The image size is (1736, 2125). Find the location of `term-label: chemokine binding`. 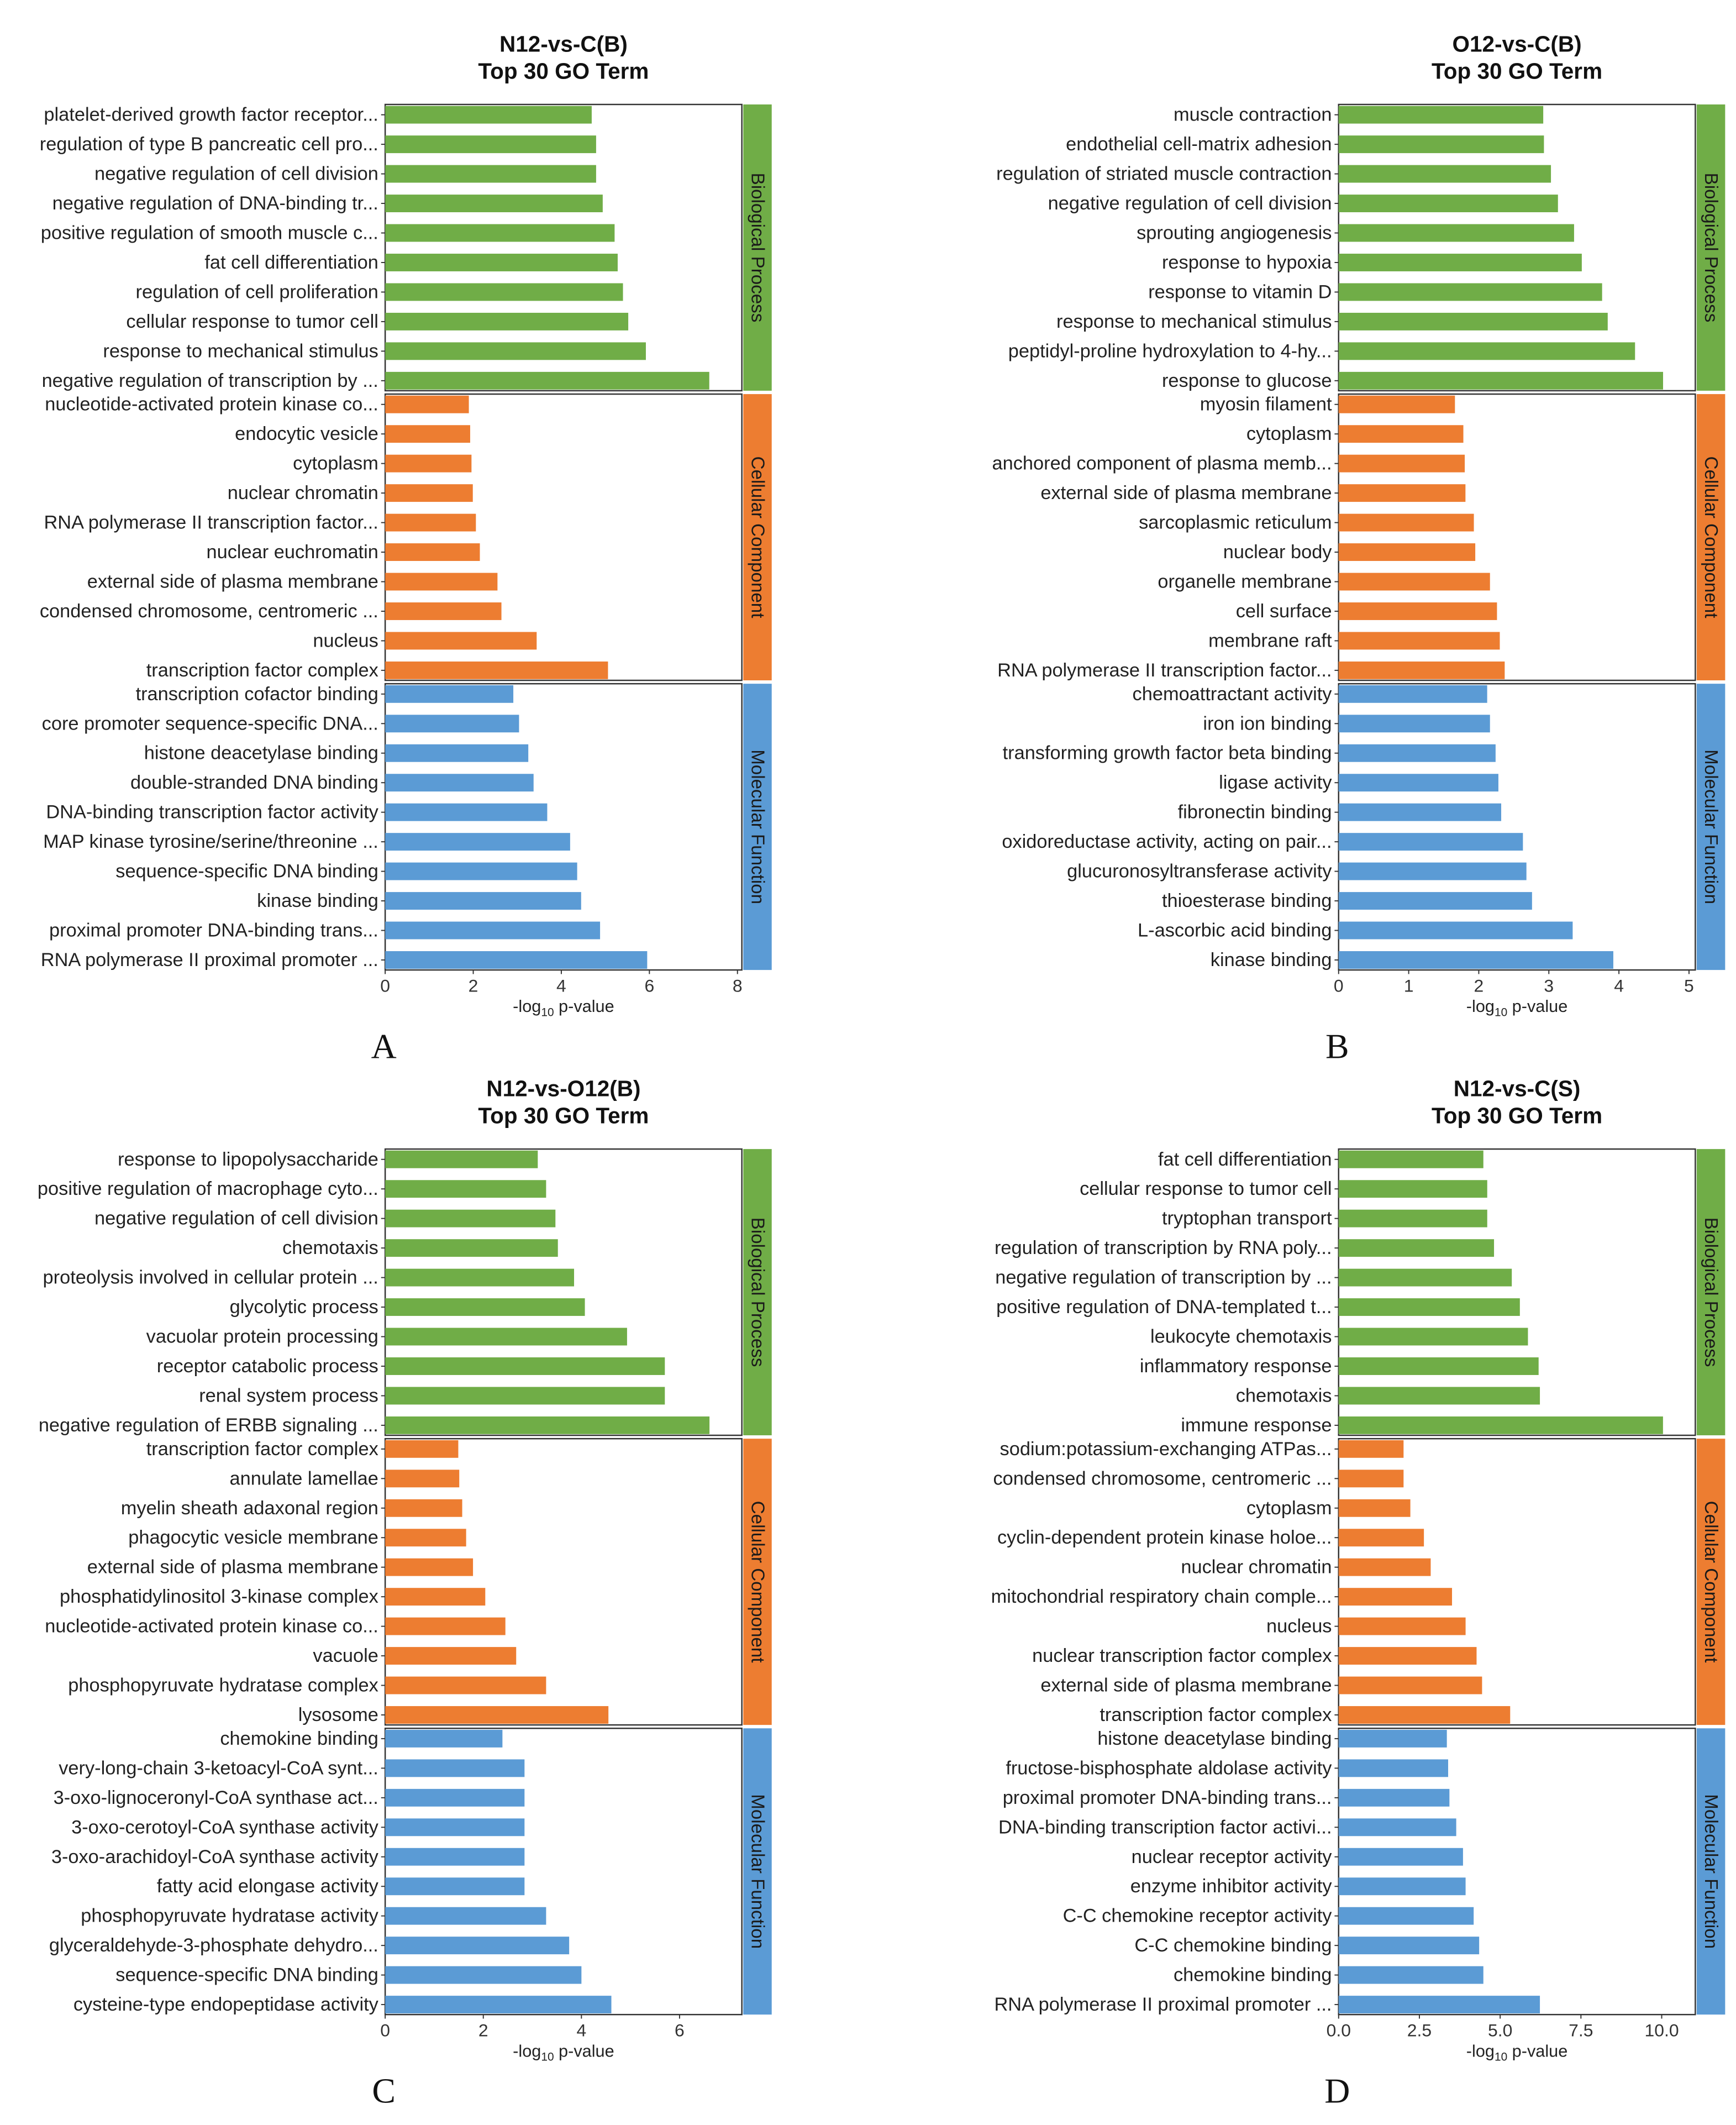

term-label: chemokine binding is located at coordinates (1253, 1976).